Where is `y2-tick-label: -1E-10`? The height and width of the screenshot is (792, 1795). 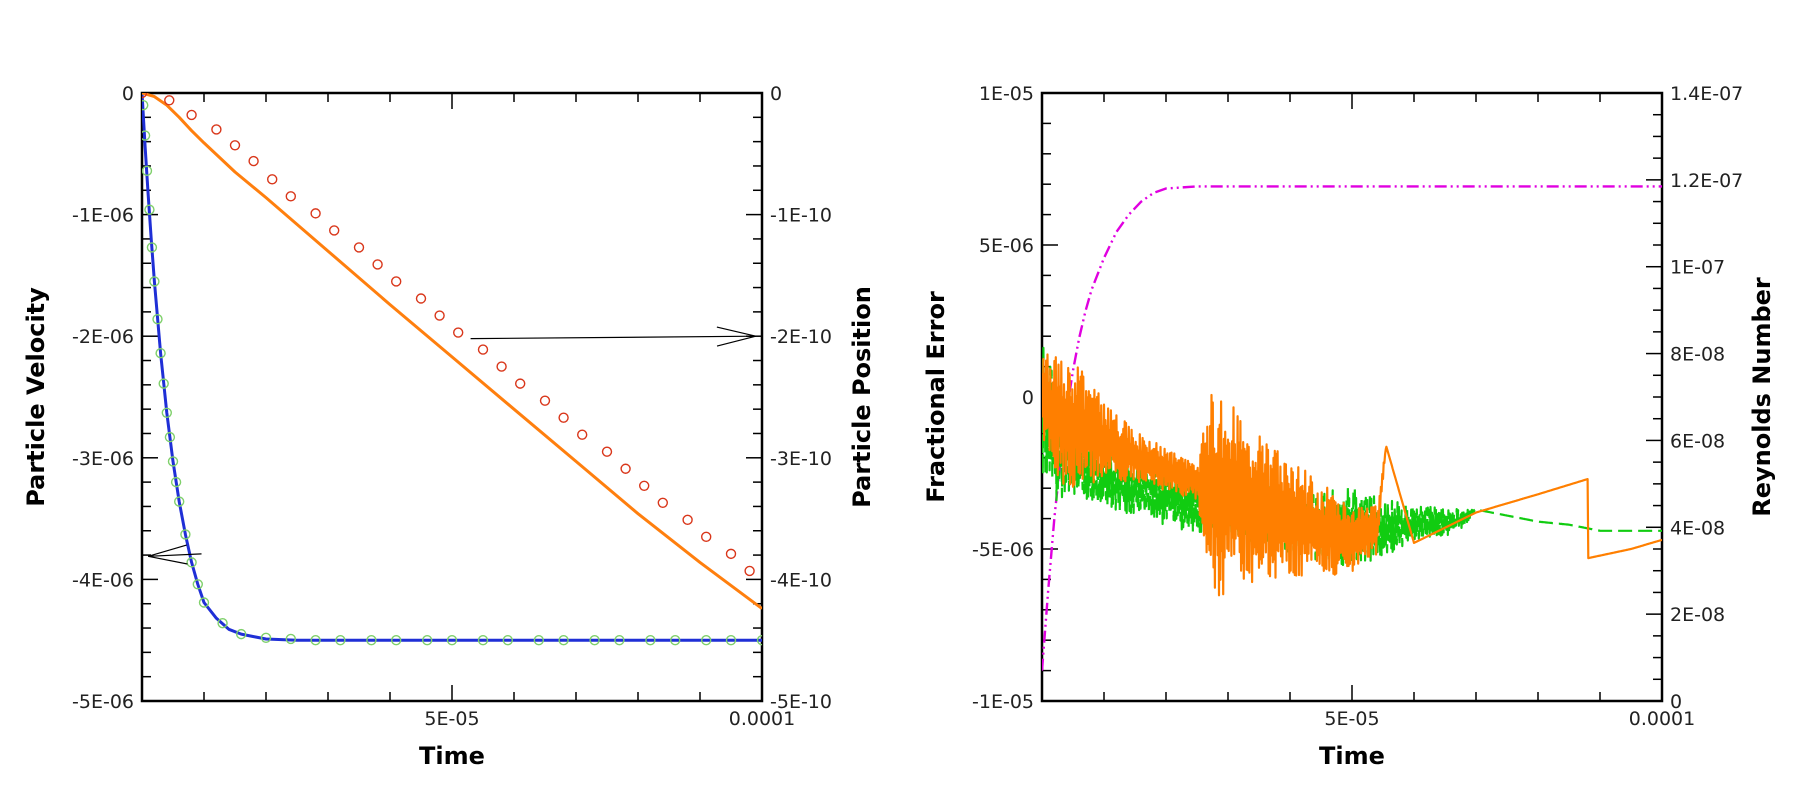
y2-tick-label: -1E-10 is located at coordinates (801, 216).